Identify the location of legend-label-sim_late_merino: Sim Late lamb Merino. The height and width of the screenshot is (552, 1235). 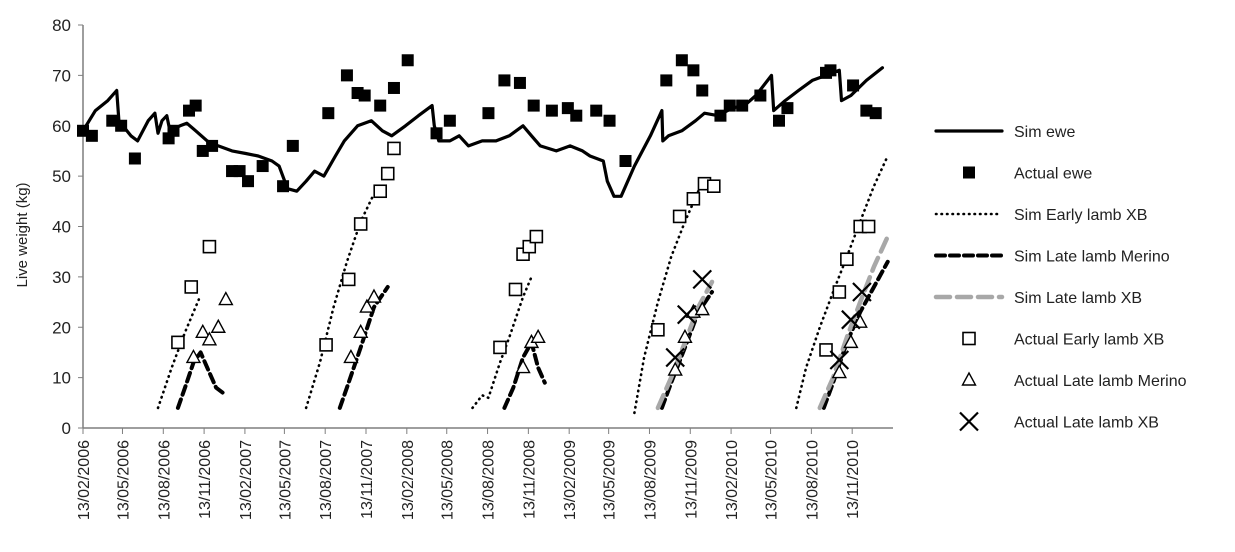
(1092, 257).